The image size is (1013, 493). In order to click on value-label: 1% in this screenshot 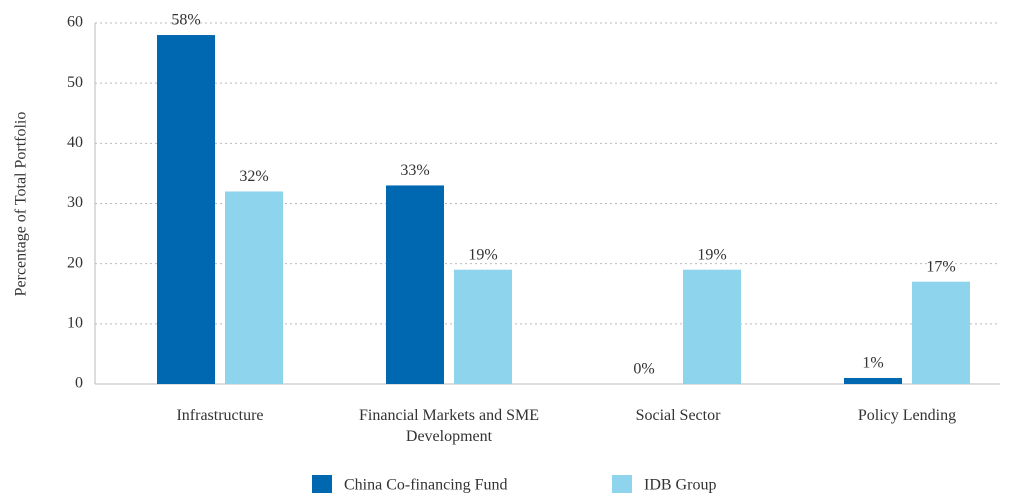, I will do `click(872, 363)`.